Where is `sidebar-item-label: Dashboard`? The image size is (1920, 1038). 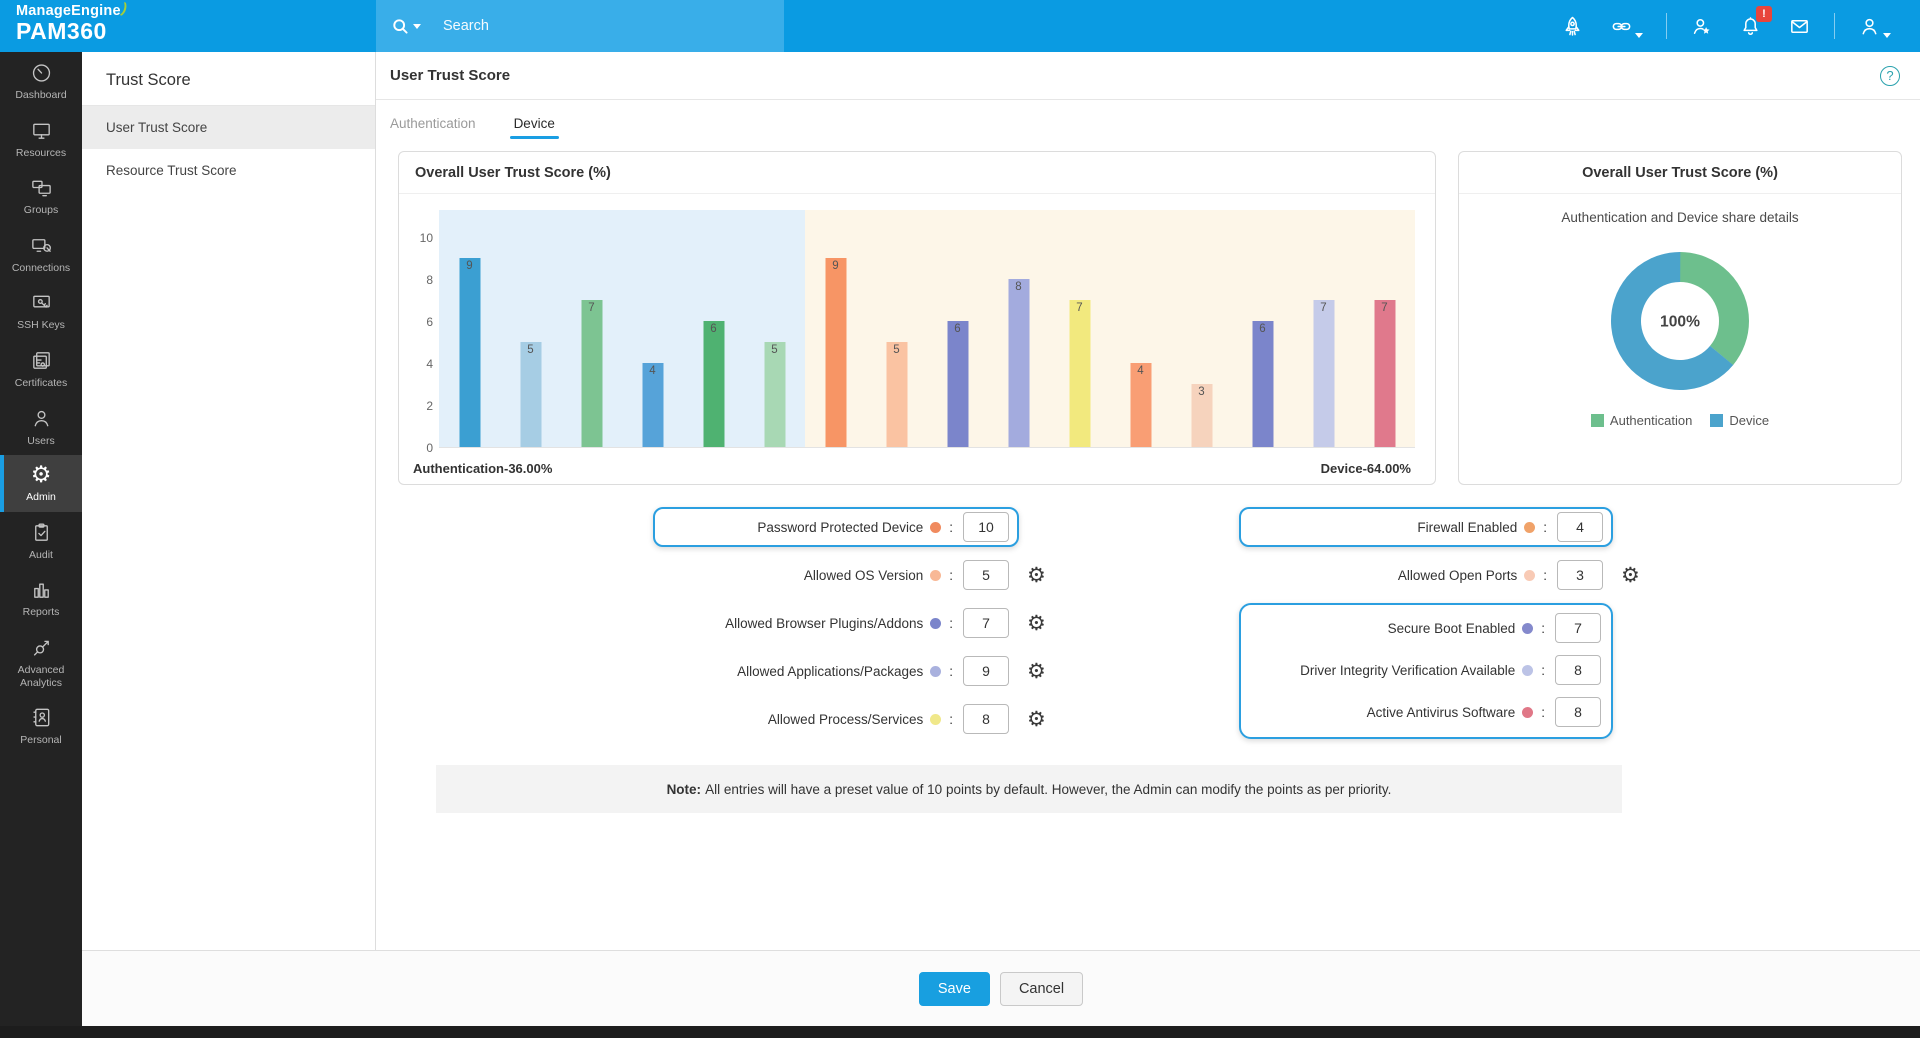
sidebar-item-label: Dashboard is located at coordinates (41, 95).